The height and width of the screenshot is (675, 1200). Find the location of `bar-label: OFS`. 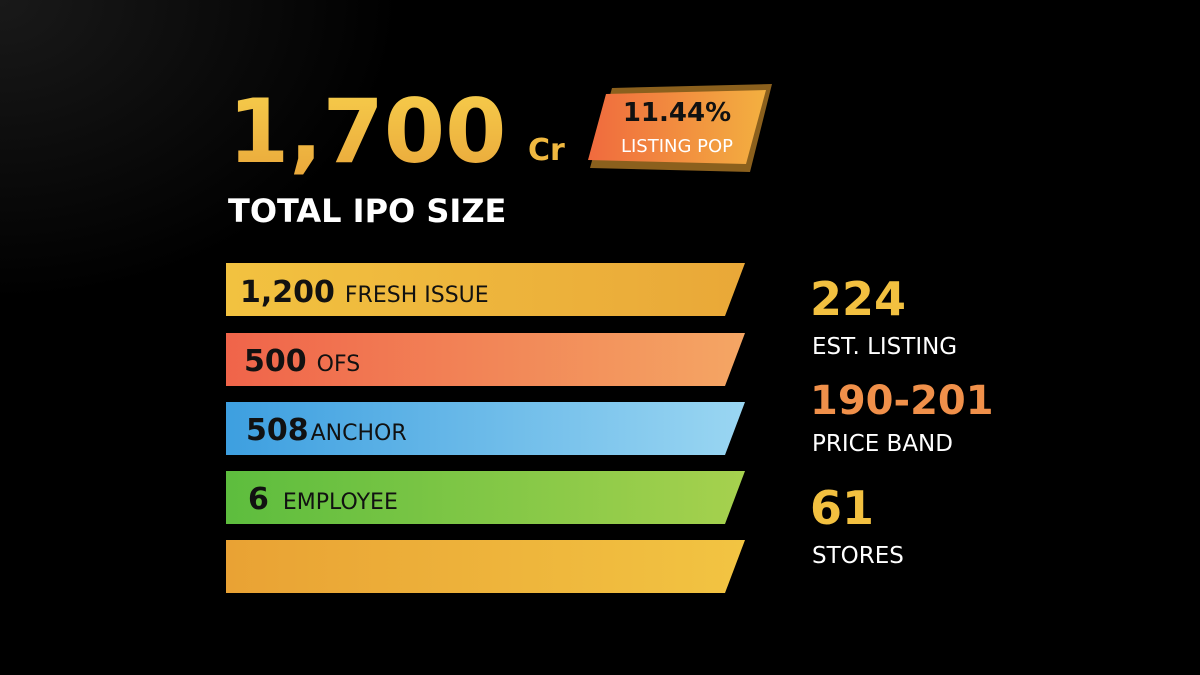

bar-label: OFS is located at coordinates (339, 364).